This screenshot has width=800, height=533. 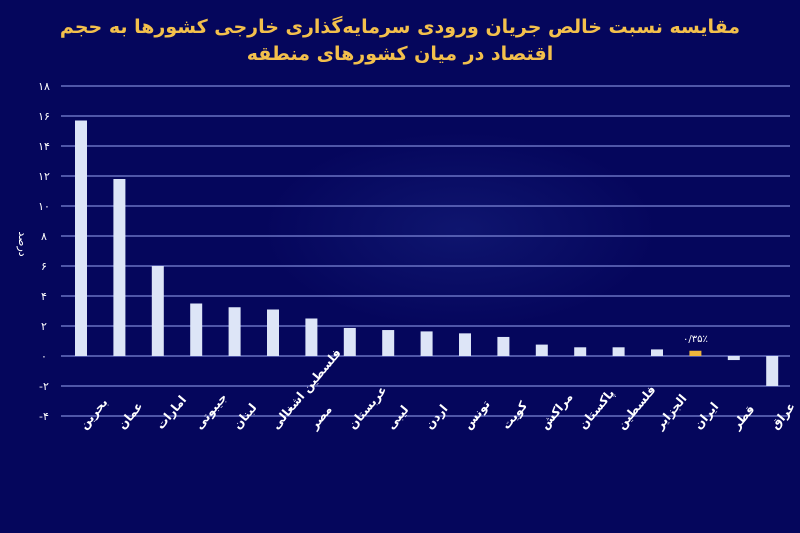 What do you see at coordinates (44, 236) in the screenshot?
I see `y-tick-label: ۸` at bounding box center [44, 236].